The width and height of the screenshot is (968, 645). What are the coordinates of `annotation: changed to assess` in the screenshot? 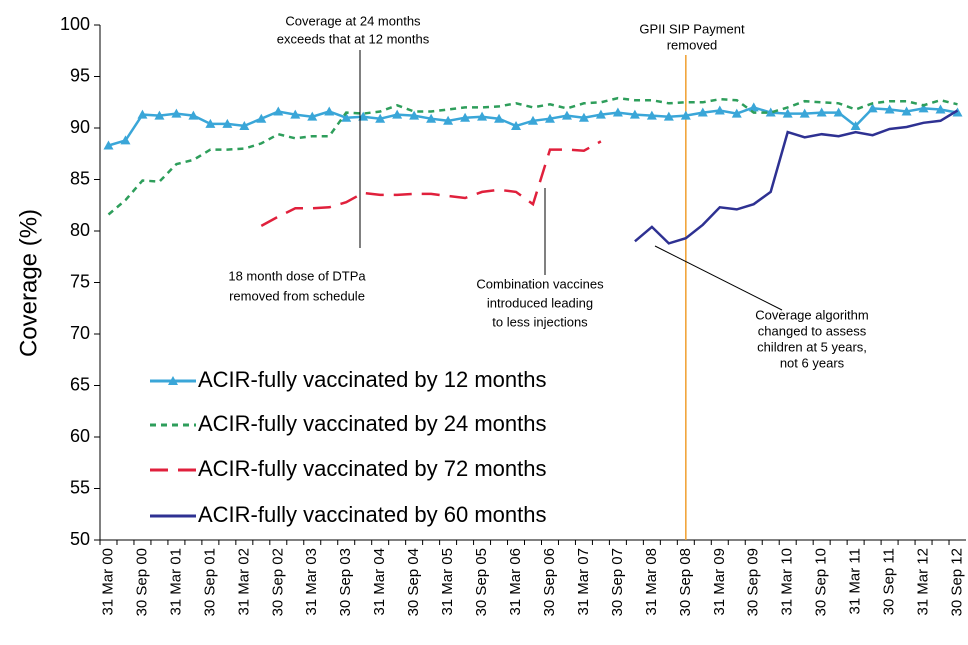 It's located at (812, 330).